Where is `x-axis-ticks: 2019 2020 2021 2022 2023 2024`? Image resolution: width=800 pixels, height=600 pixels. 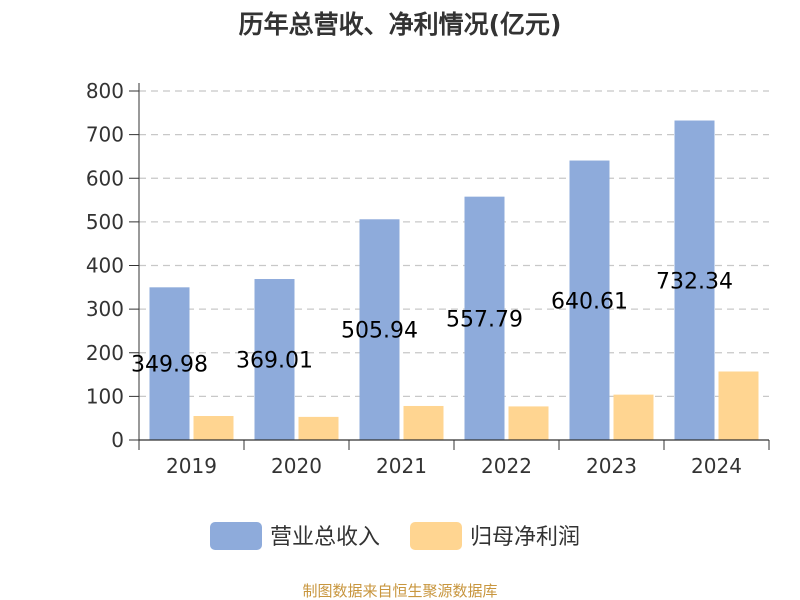
x-axis-ticks: 2019 2020 2021 2022 2023 2024 is located at coordinates (454, 466).